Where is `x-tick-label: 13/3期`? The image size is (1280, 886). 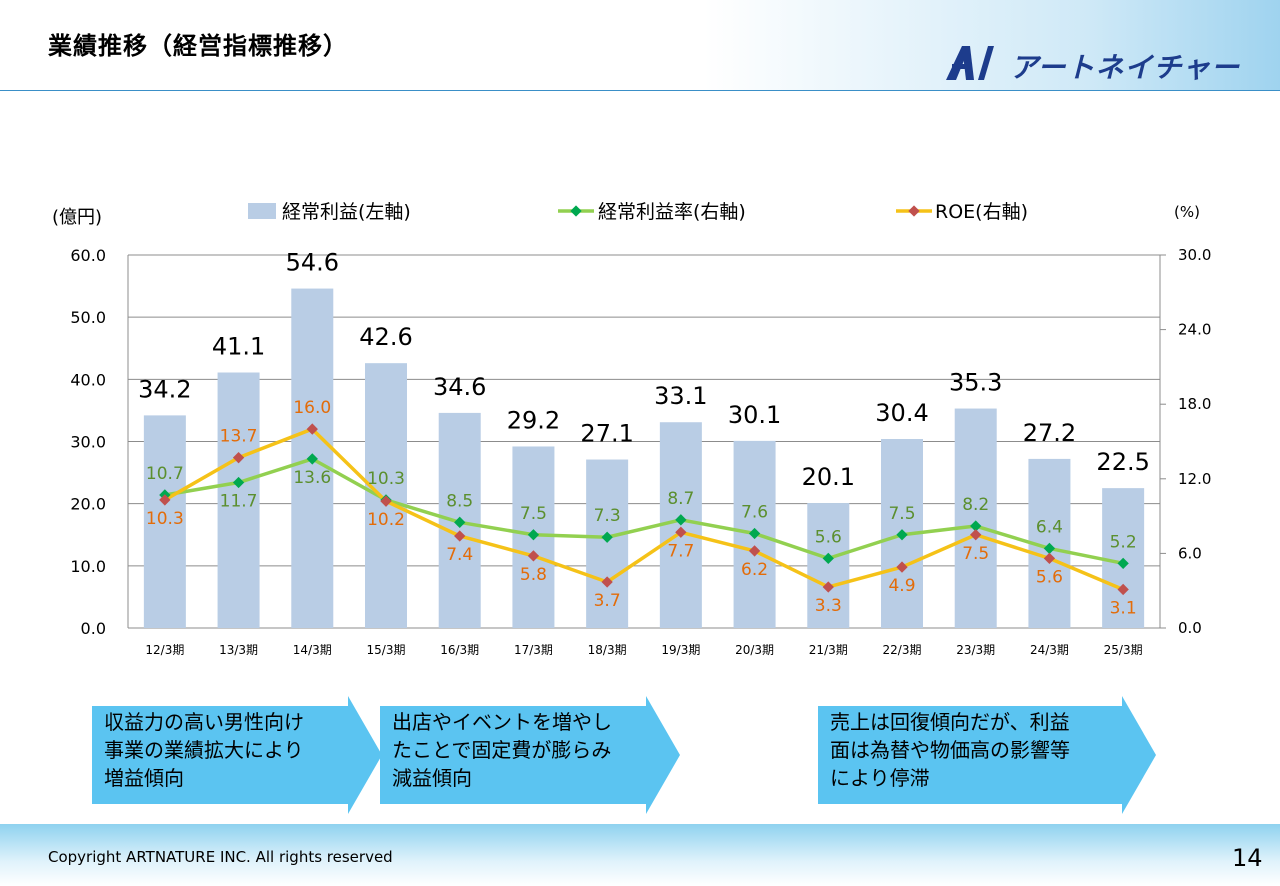
x-tick-label: 13/3期 is located at coordinates (238, 650).